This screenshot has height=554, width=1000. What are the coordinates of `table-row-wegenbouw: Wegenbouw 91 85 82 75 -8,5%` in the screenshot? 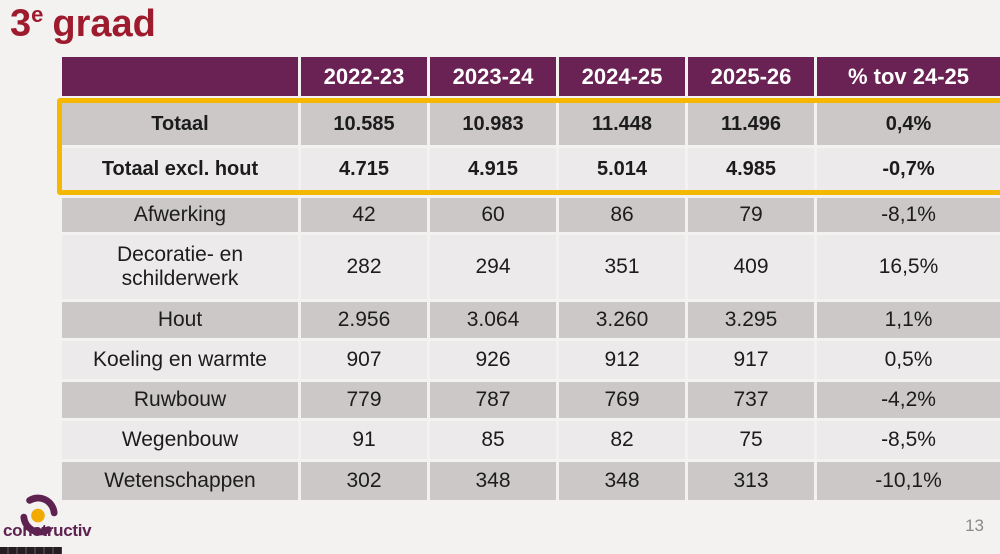 It's located at (531, 440).